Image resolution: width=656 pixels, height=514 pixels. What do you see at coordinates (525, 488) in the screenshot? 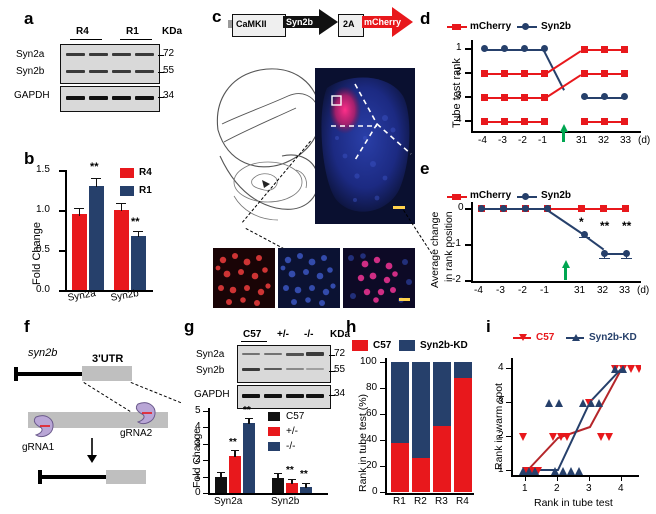
I see `panel-i-xtick-1: 1` at bounding box center [525, 488].